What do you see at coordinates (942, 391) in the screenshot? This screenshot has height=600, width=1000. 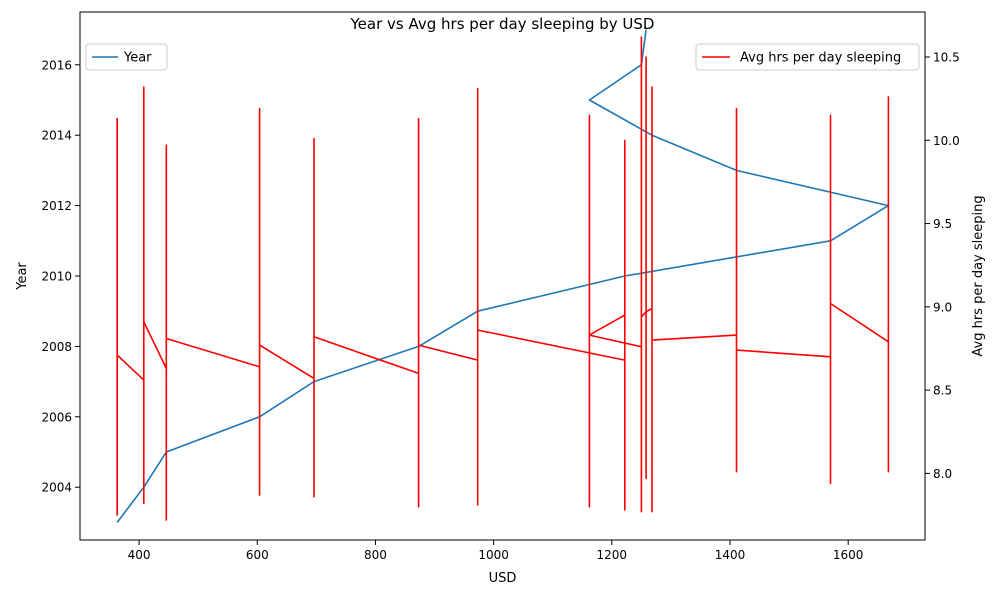 I see `right-tick-label: 8.5` at bounding box center [942, 391].